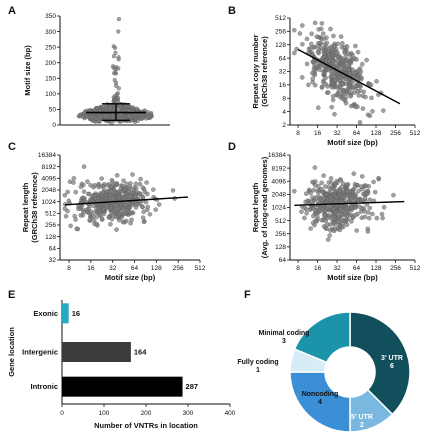  What do you see at coordinates (283, 72) in the screenshot?
I see `y-tick-label: 32` at bounding box center [283, 72].